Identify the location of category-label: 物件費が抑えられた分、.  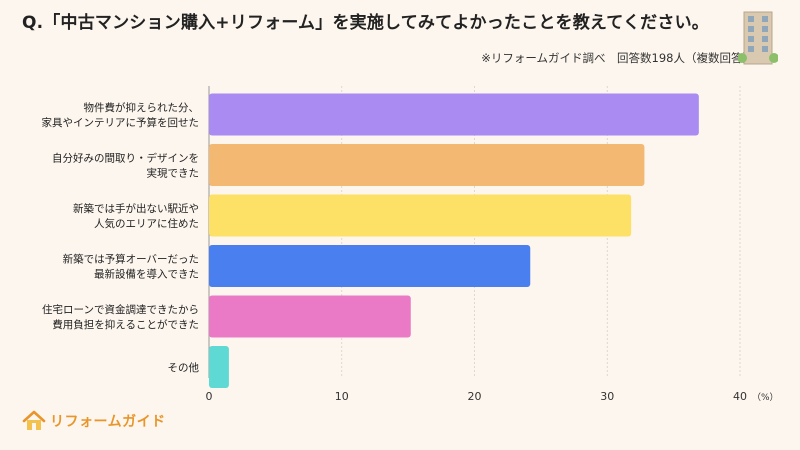
(142, 107).